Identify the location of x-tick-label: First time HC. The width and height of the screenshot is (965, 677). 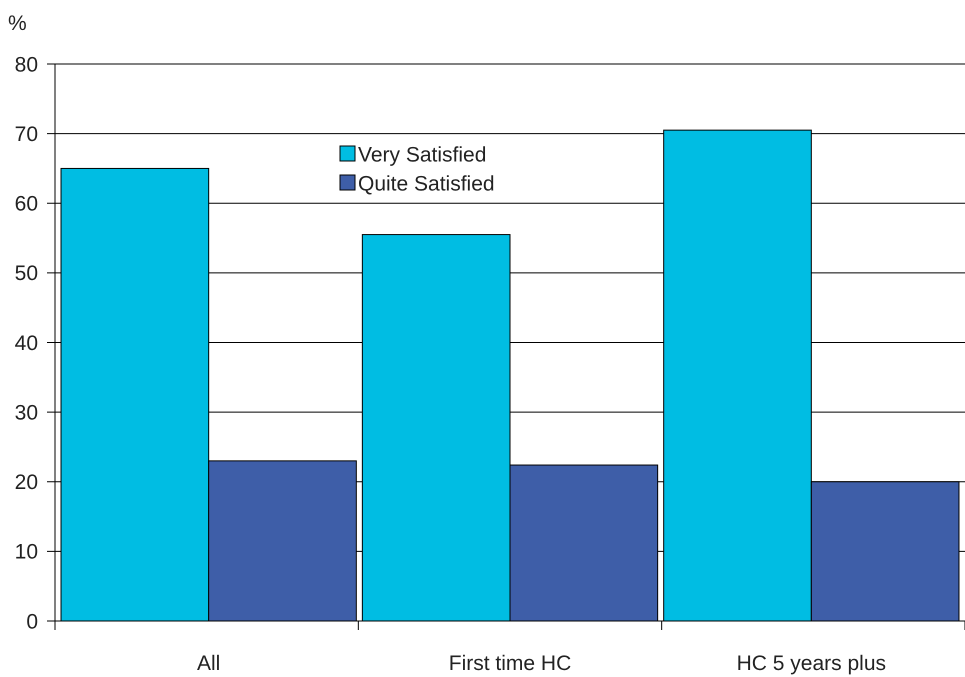
(510, 663).